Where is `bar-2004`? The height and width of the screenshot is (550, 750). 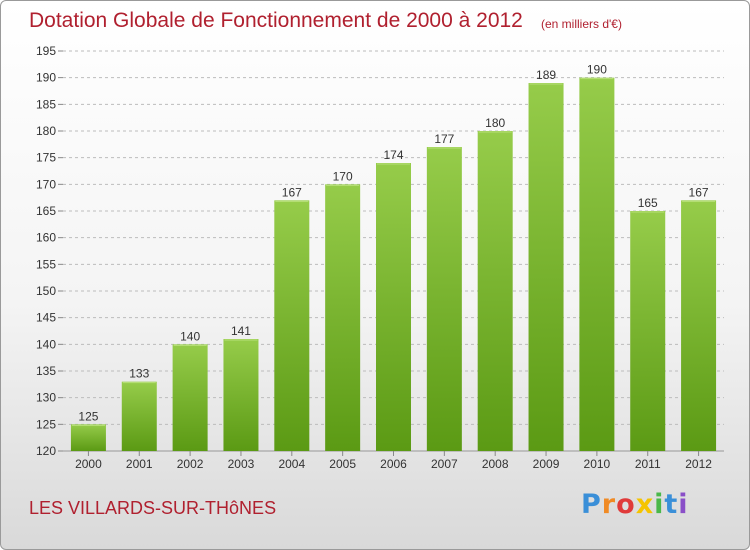
bar-2004 is located at coordinates (292, 325).